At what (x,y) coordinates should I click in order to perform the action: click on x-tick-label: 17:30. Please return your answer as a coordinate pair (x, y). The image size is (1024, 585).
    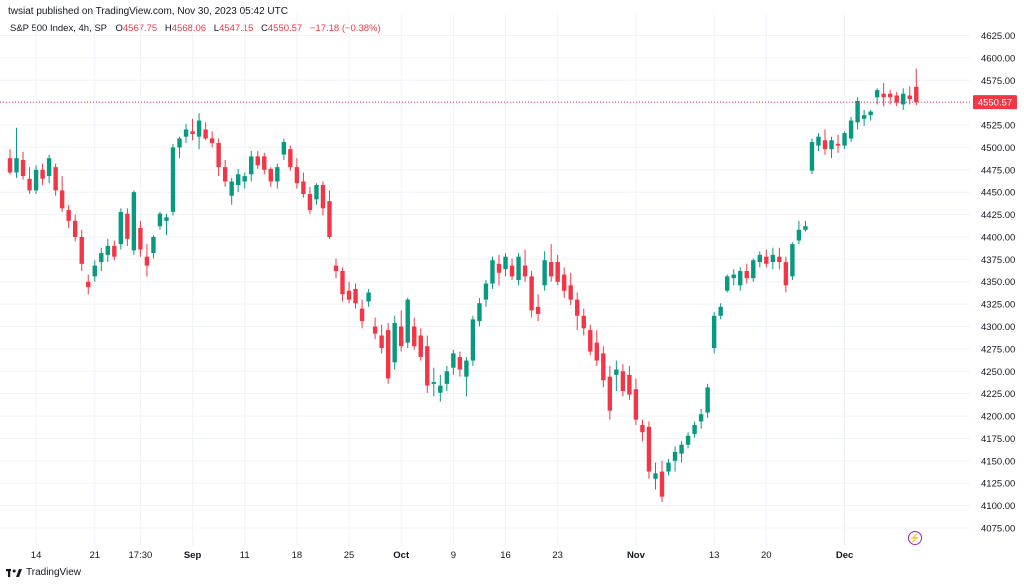
    Looking at the image, I should click on (141, 555).